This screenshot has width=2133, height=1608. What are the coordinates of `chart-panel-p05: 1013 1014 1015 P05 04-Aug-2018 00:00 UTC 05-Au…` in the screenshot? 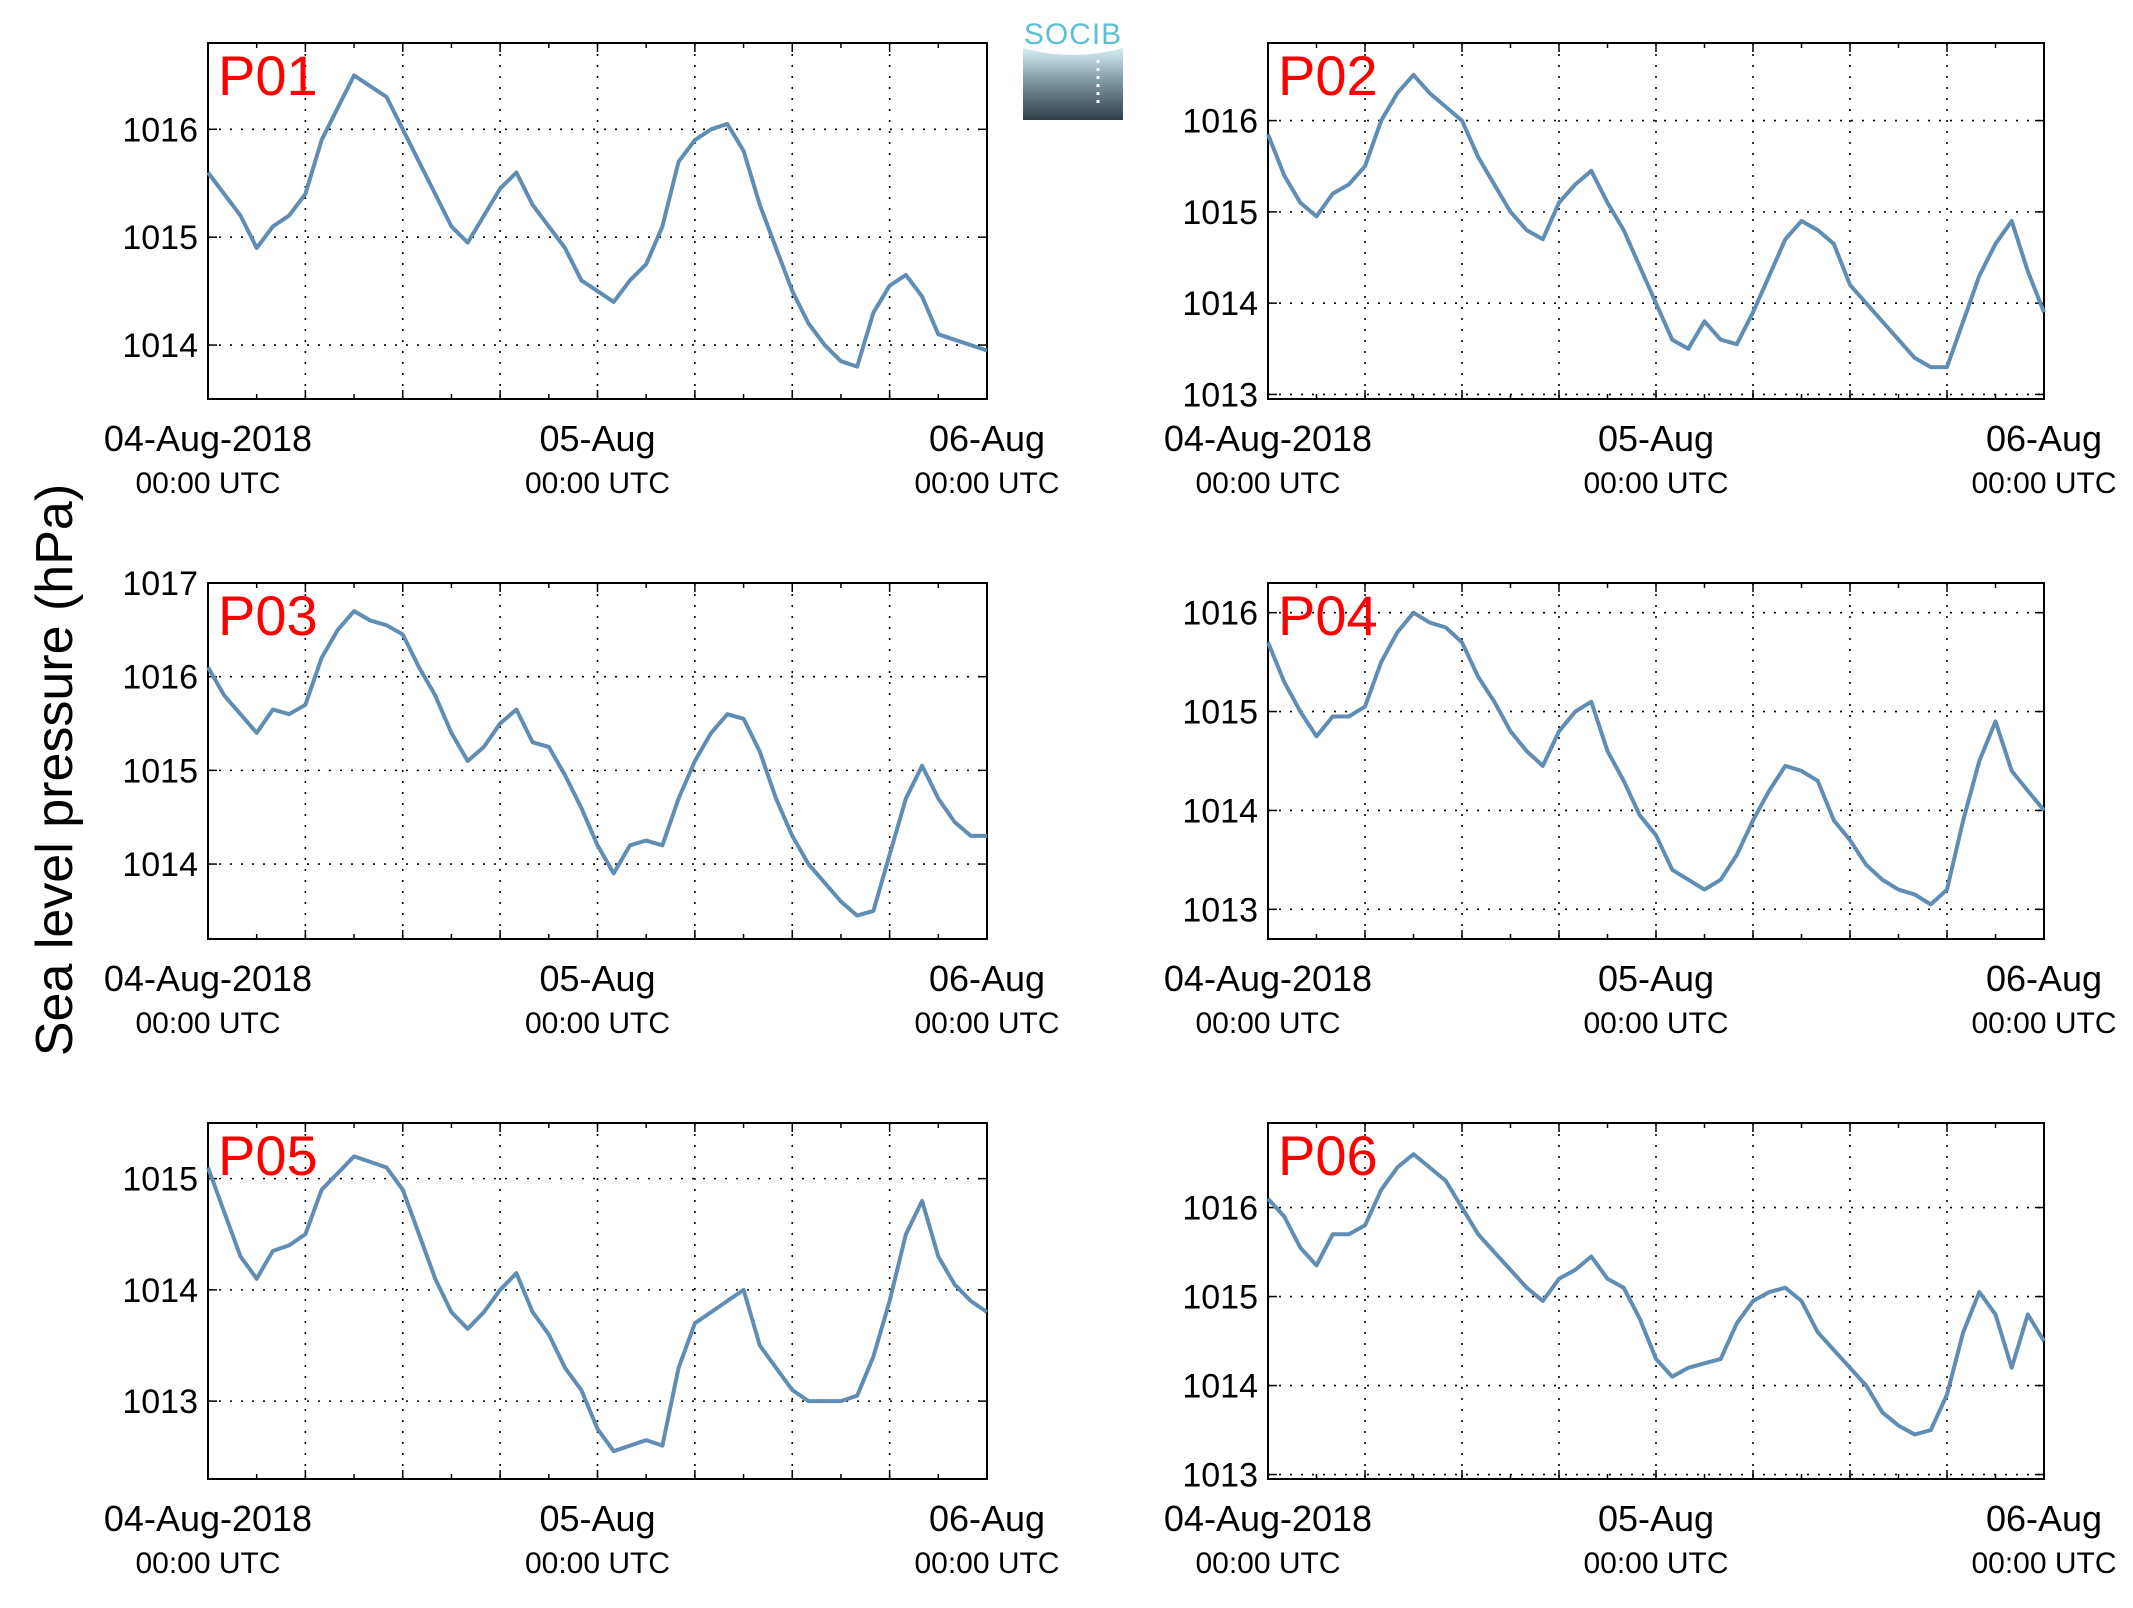 It's located at (582, 1351).